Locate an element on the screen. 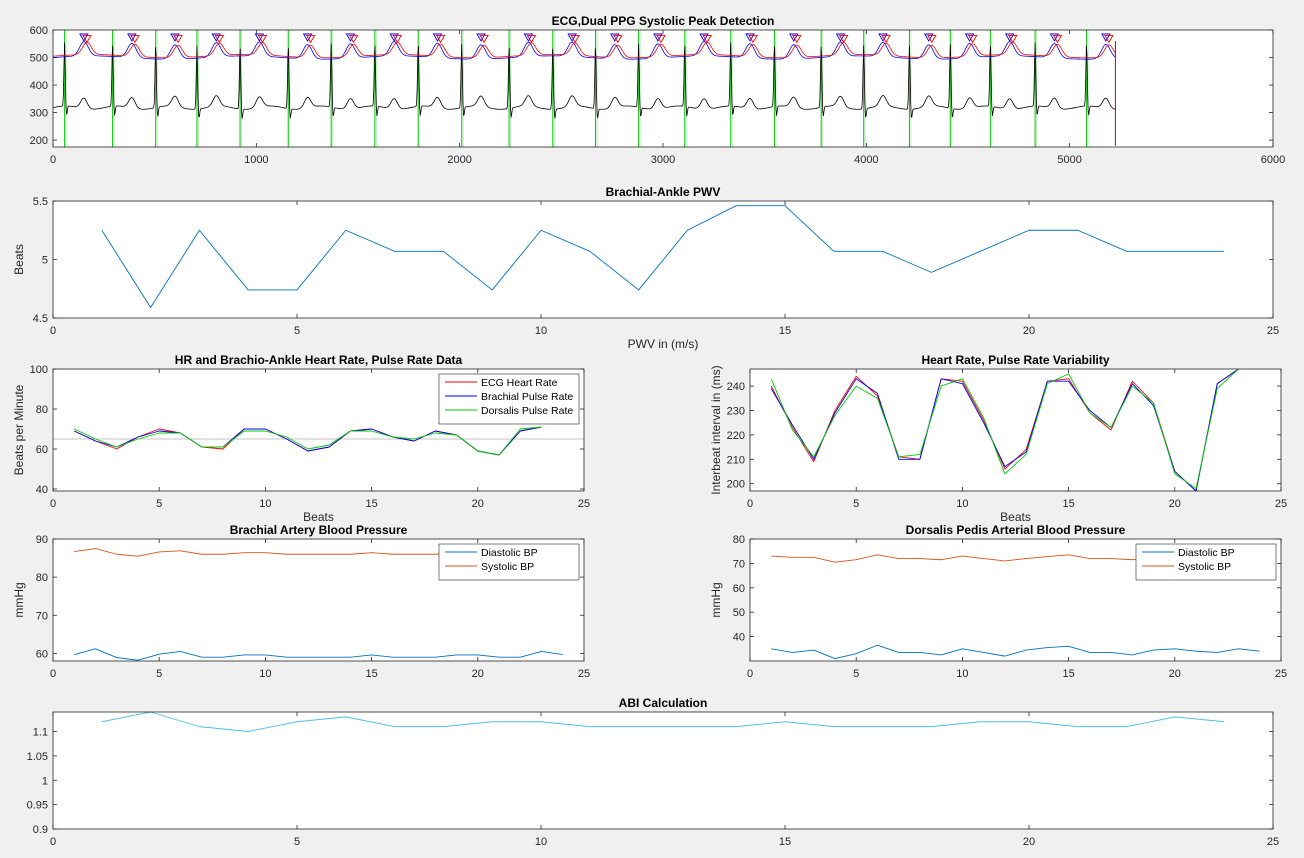 This screenshot has width=1304, height=858. x-tick-label: 3000 is located at coordinates (663, 160).